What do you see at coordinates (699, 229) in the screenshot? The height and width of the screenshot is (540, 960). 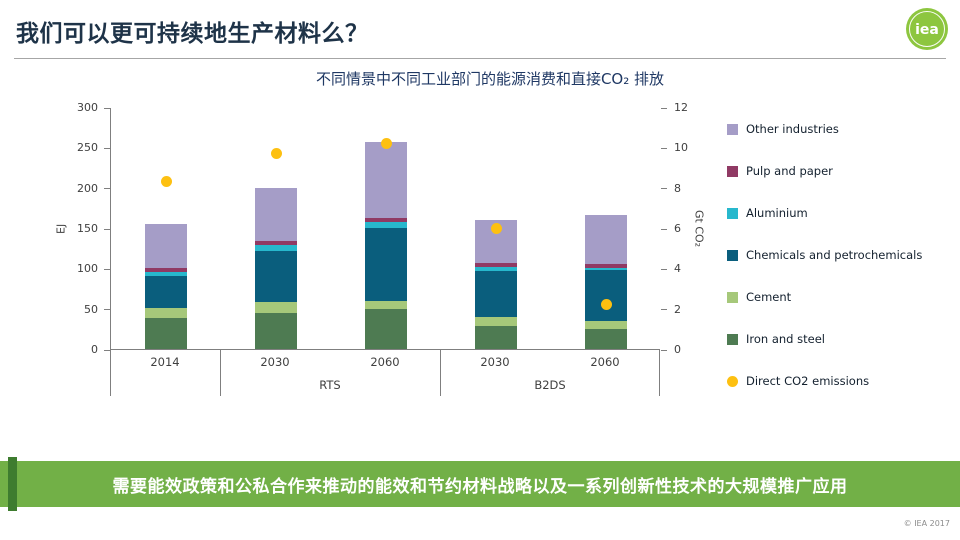 I see `right-axis-title: Gt CO₂` at bounding box center [699, 229].